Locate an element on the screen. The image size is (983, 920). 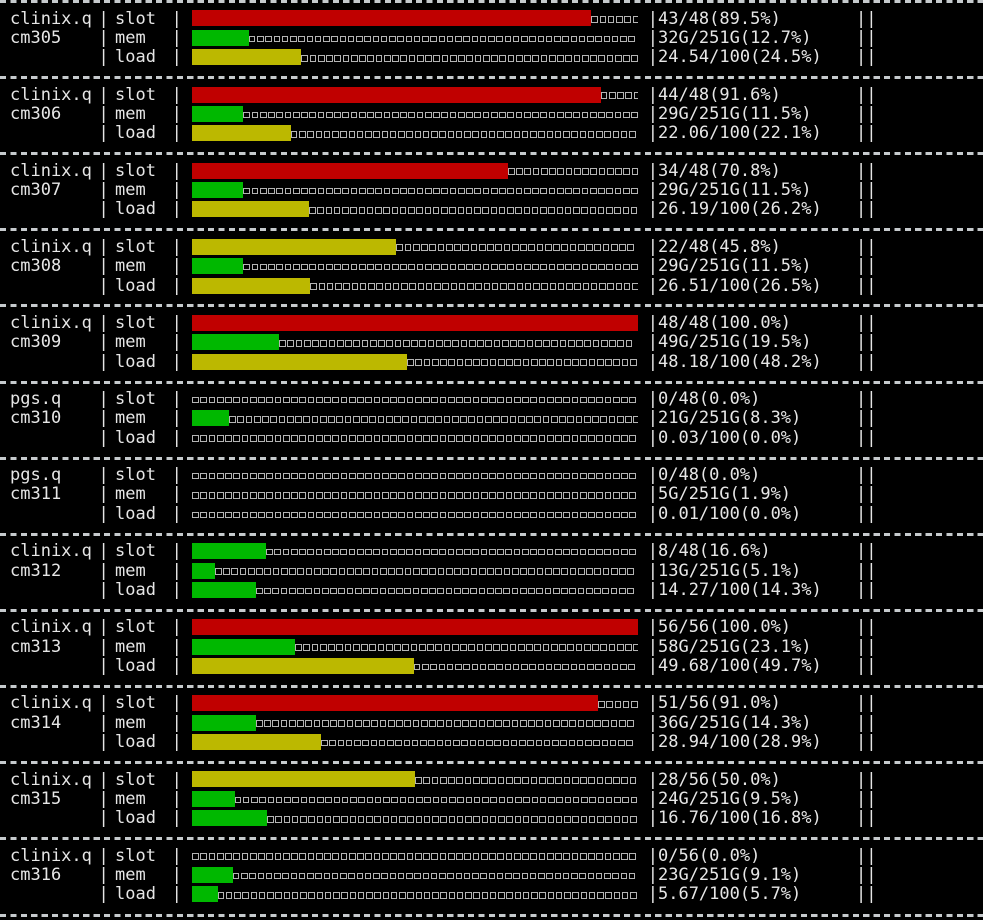
slot-line: clinix.q | slot | | 34/48(70.8%) || is located at coordinates (491, 171).